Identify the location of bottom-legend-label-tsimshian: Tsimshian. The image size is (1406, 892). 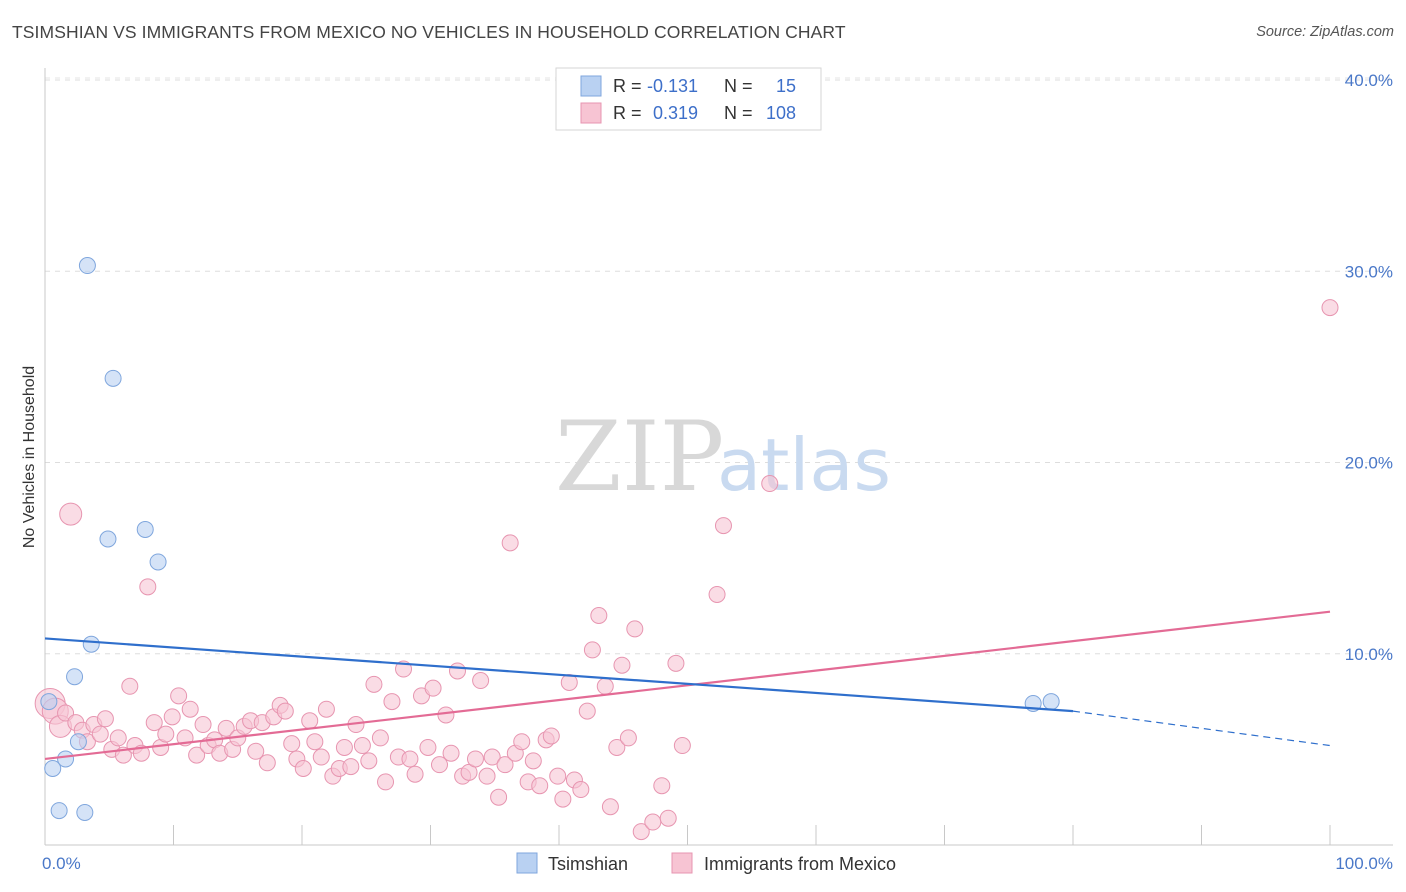
(588, 864).